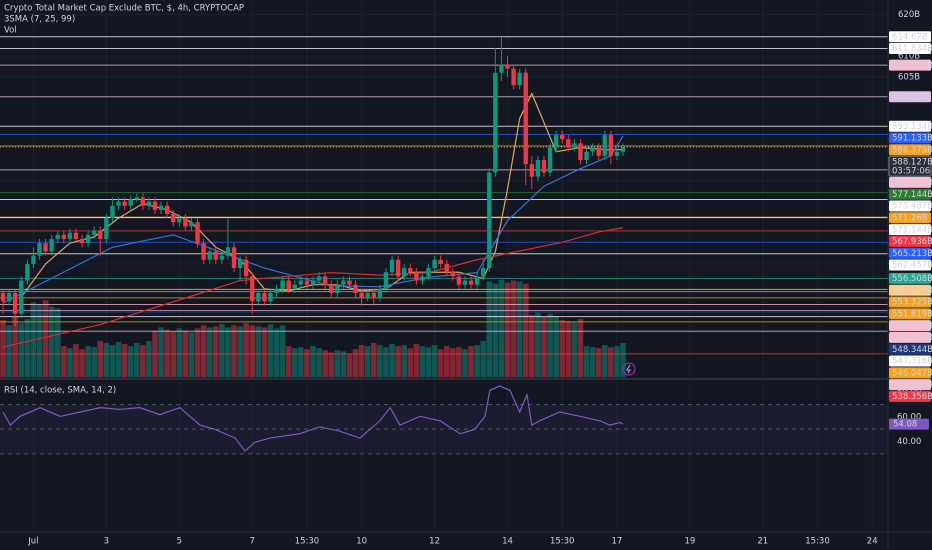 The height and width of the screenshot is (550, 932). I want to click on y-tick-label: 610B, so click(909, 57).